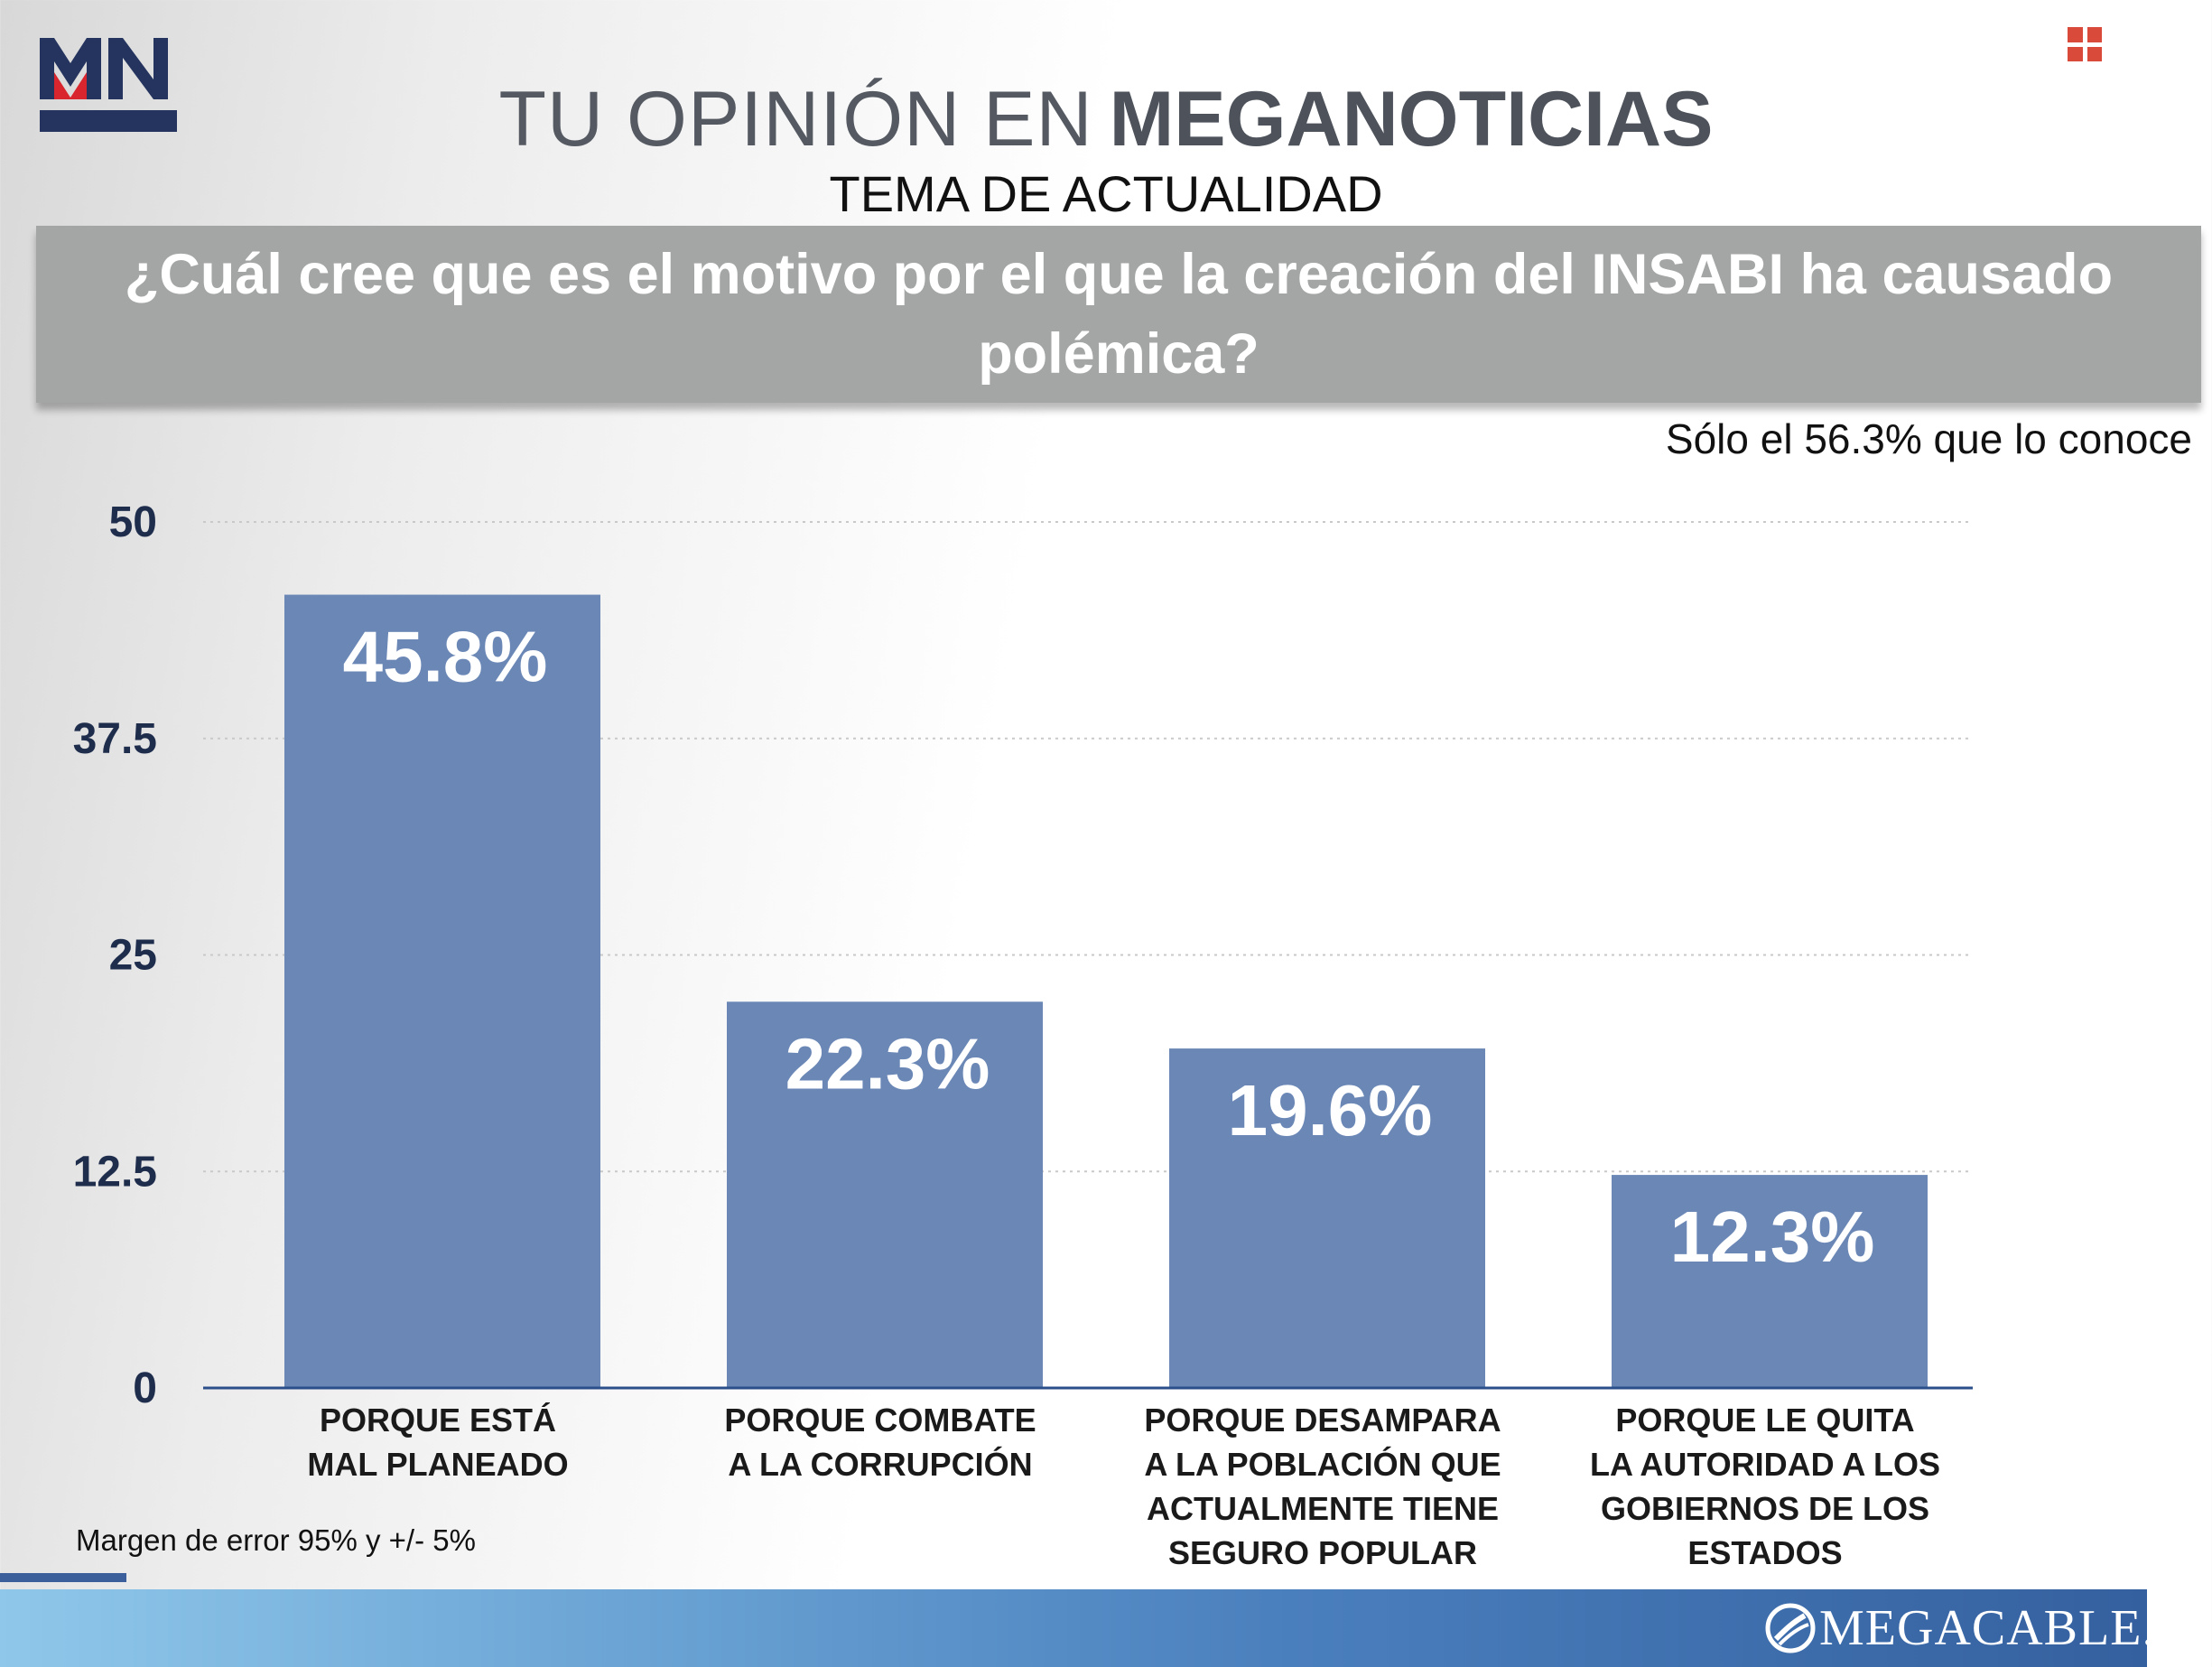 The height and width of the screenshot is (1667, 2212). Describe the element at coordinates (795, 120) in the screenshot. I see `title-light-text: TU OPINIÓN EN` at that location.